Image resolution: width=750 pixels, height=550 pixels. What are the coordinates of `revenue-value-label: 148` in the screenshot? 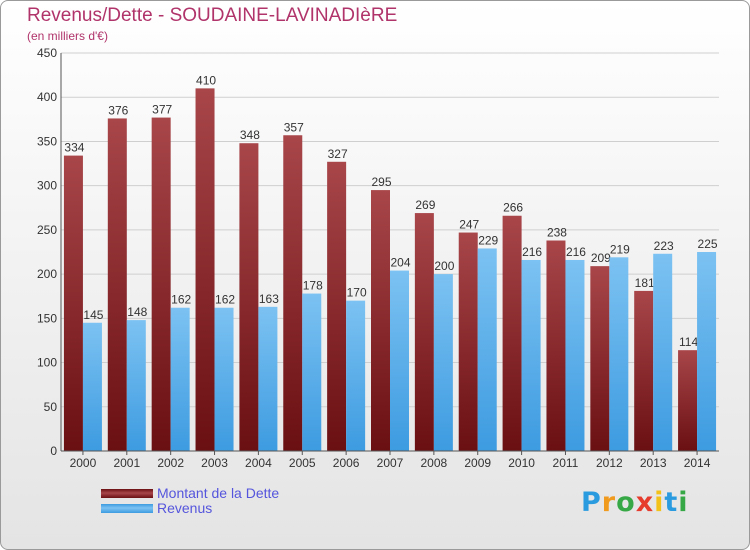 It's located at (137, 312).